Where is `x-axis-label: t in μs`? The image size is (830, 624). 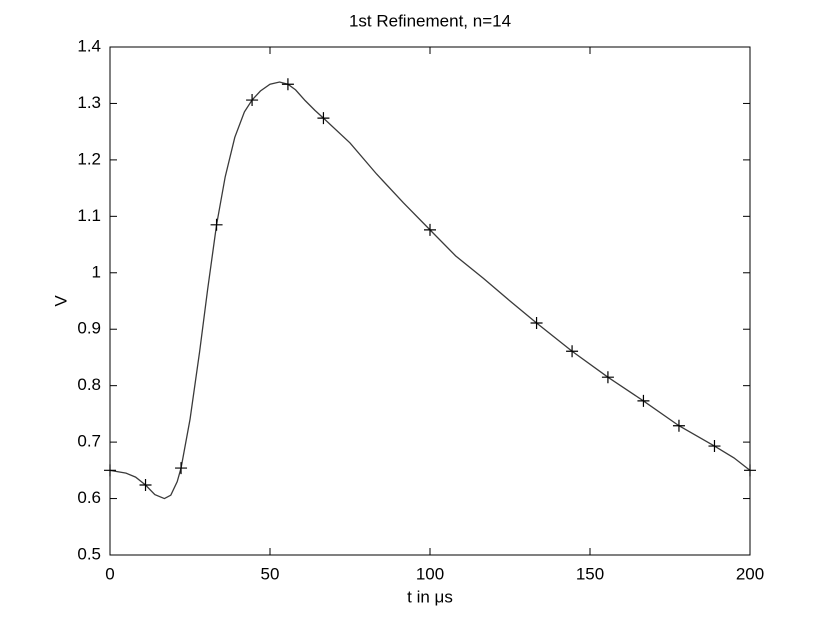 x-axis-label: t in μs is located at coordinates (430, 596).